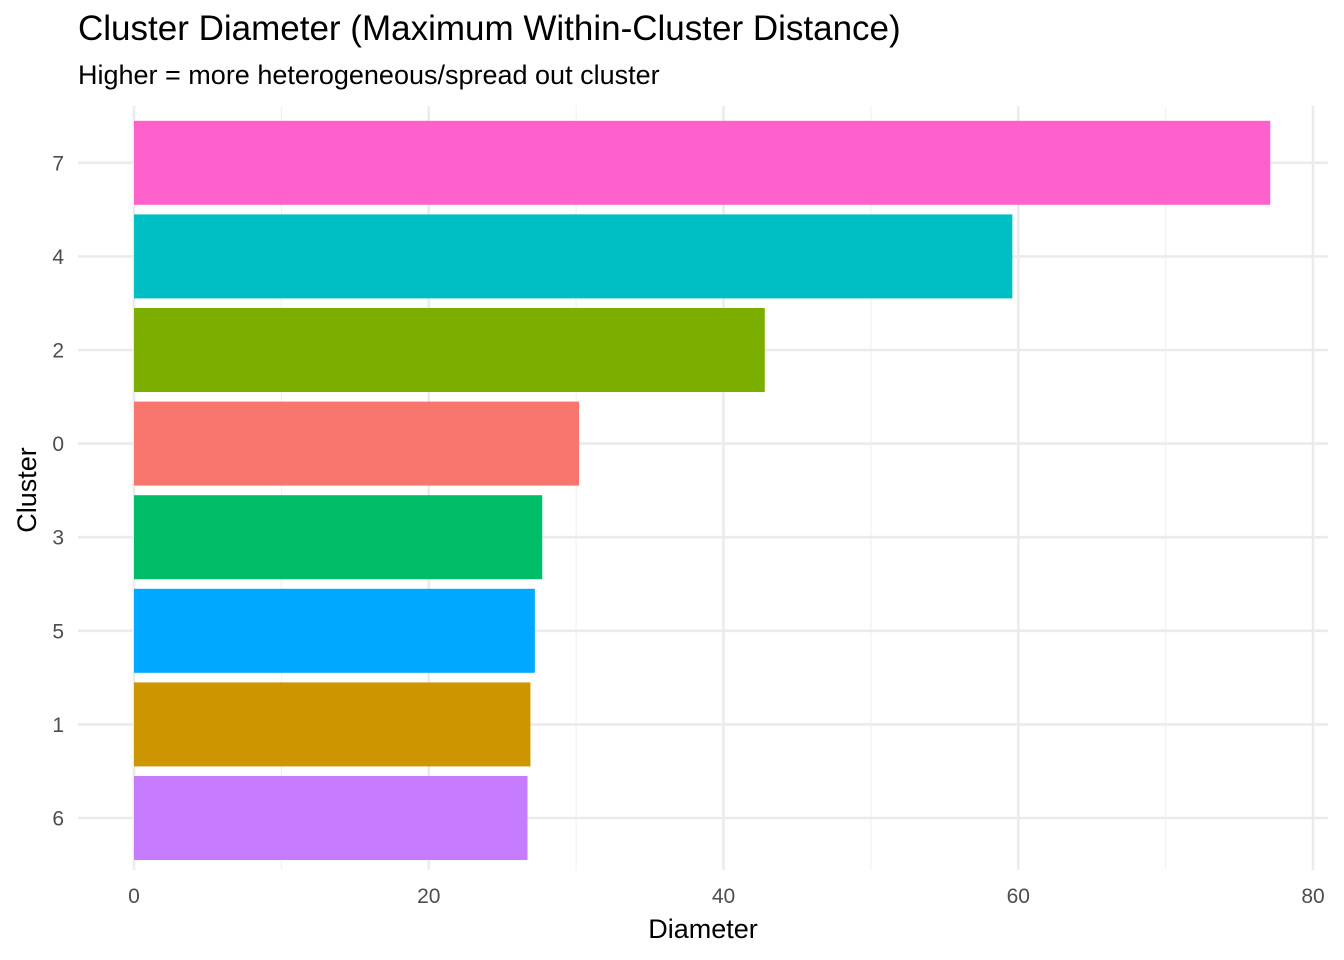 The width and height of the screenshot is (1344, 960). What do you see at coordinates (428, 896) in the screenshot?
I see `x-tick-label: 20` at bounding box center [428, 896].